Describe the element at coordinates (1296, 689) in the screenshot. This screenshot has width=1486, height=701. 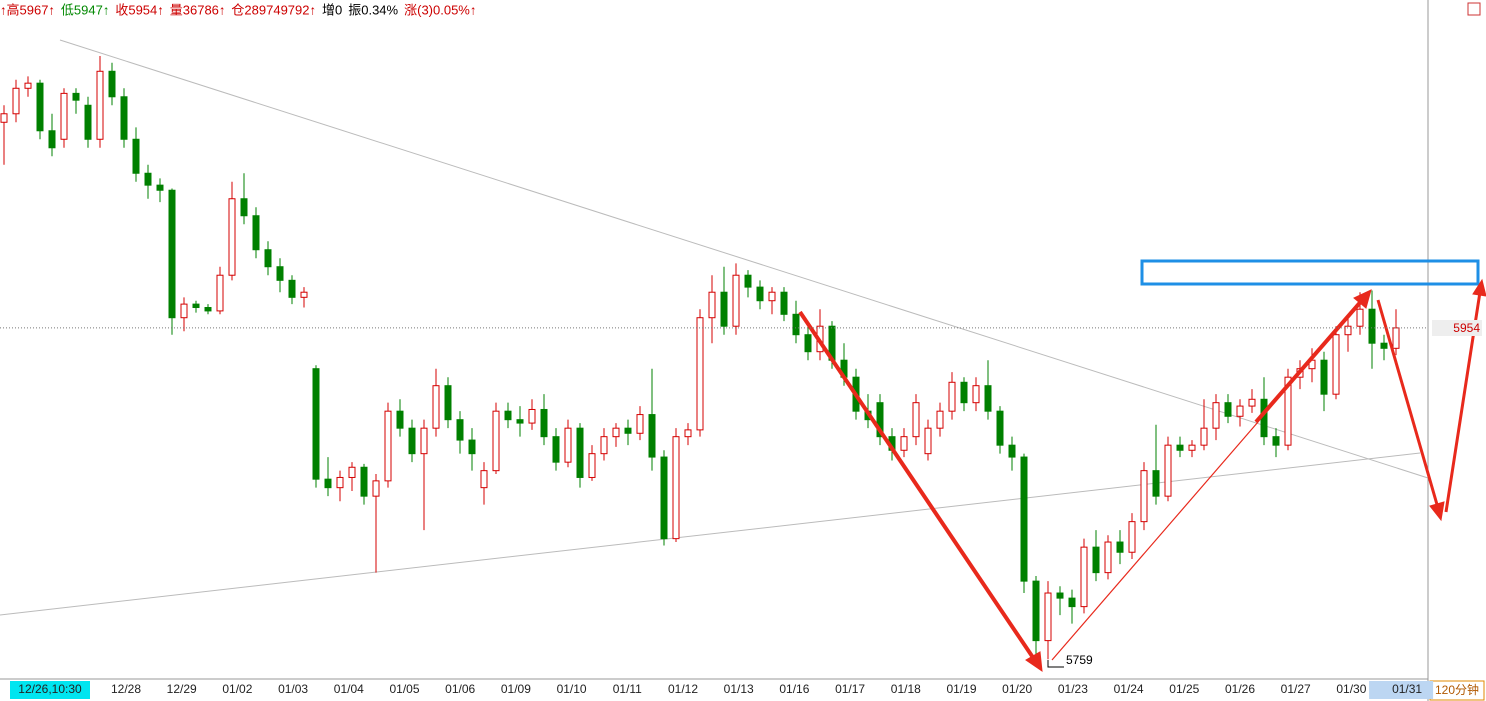
I see `x-tick-label: 01/27` at that location.